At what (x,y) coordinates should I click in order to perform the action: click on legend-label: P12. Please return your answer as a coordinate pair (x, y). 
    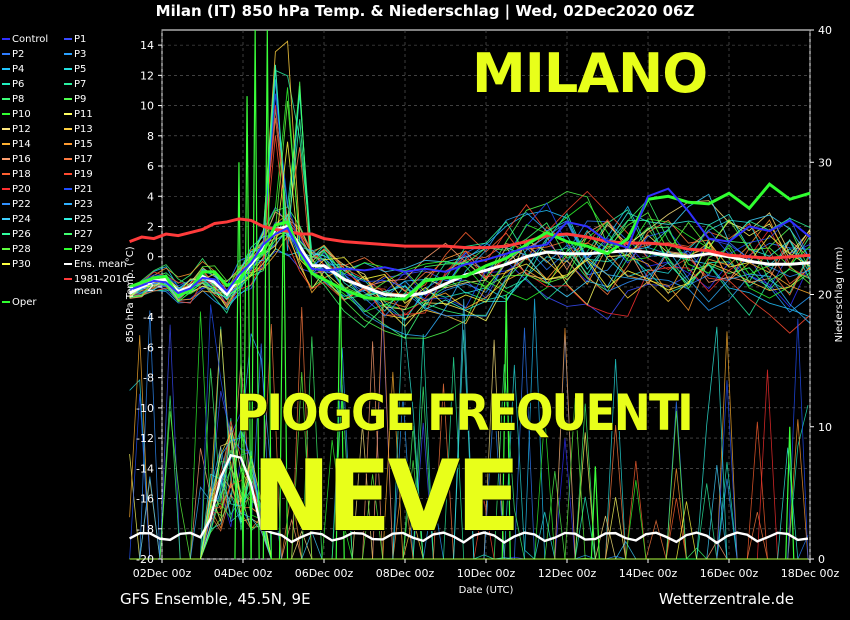
    Looking at the image, I should click on (21, 129).